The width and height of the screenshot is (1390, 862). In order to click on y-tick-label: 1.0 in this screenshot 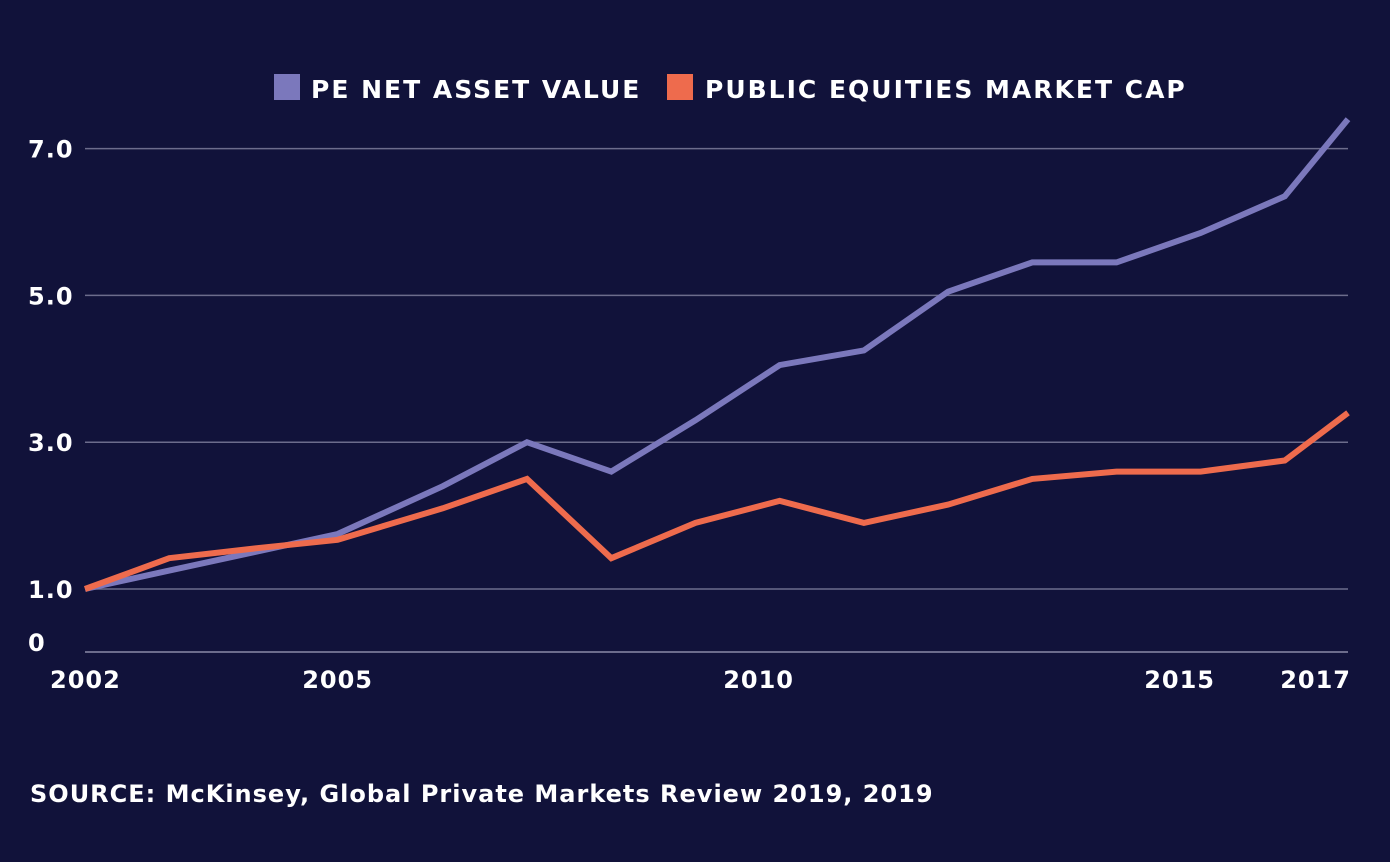, I will do `click(51, 590)`.